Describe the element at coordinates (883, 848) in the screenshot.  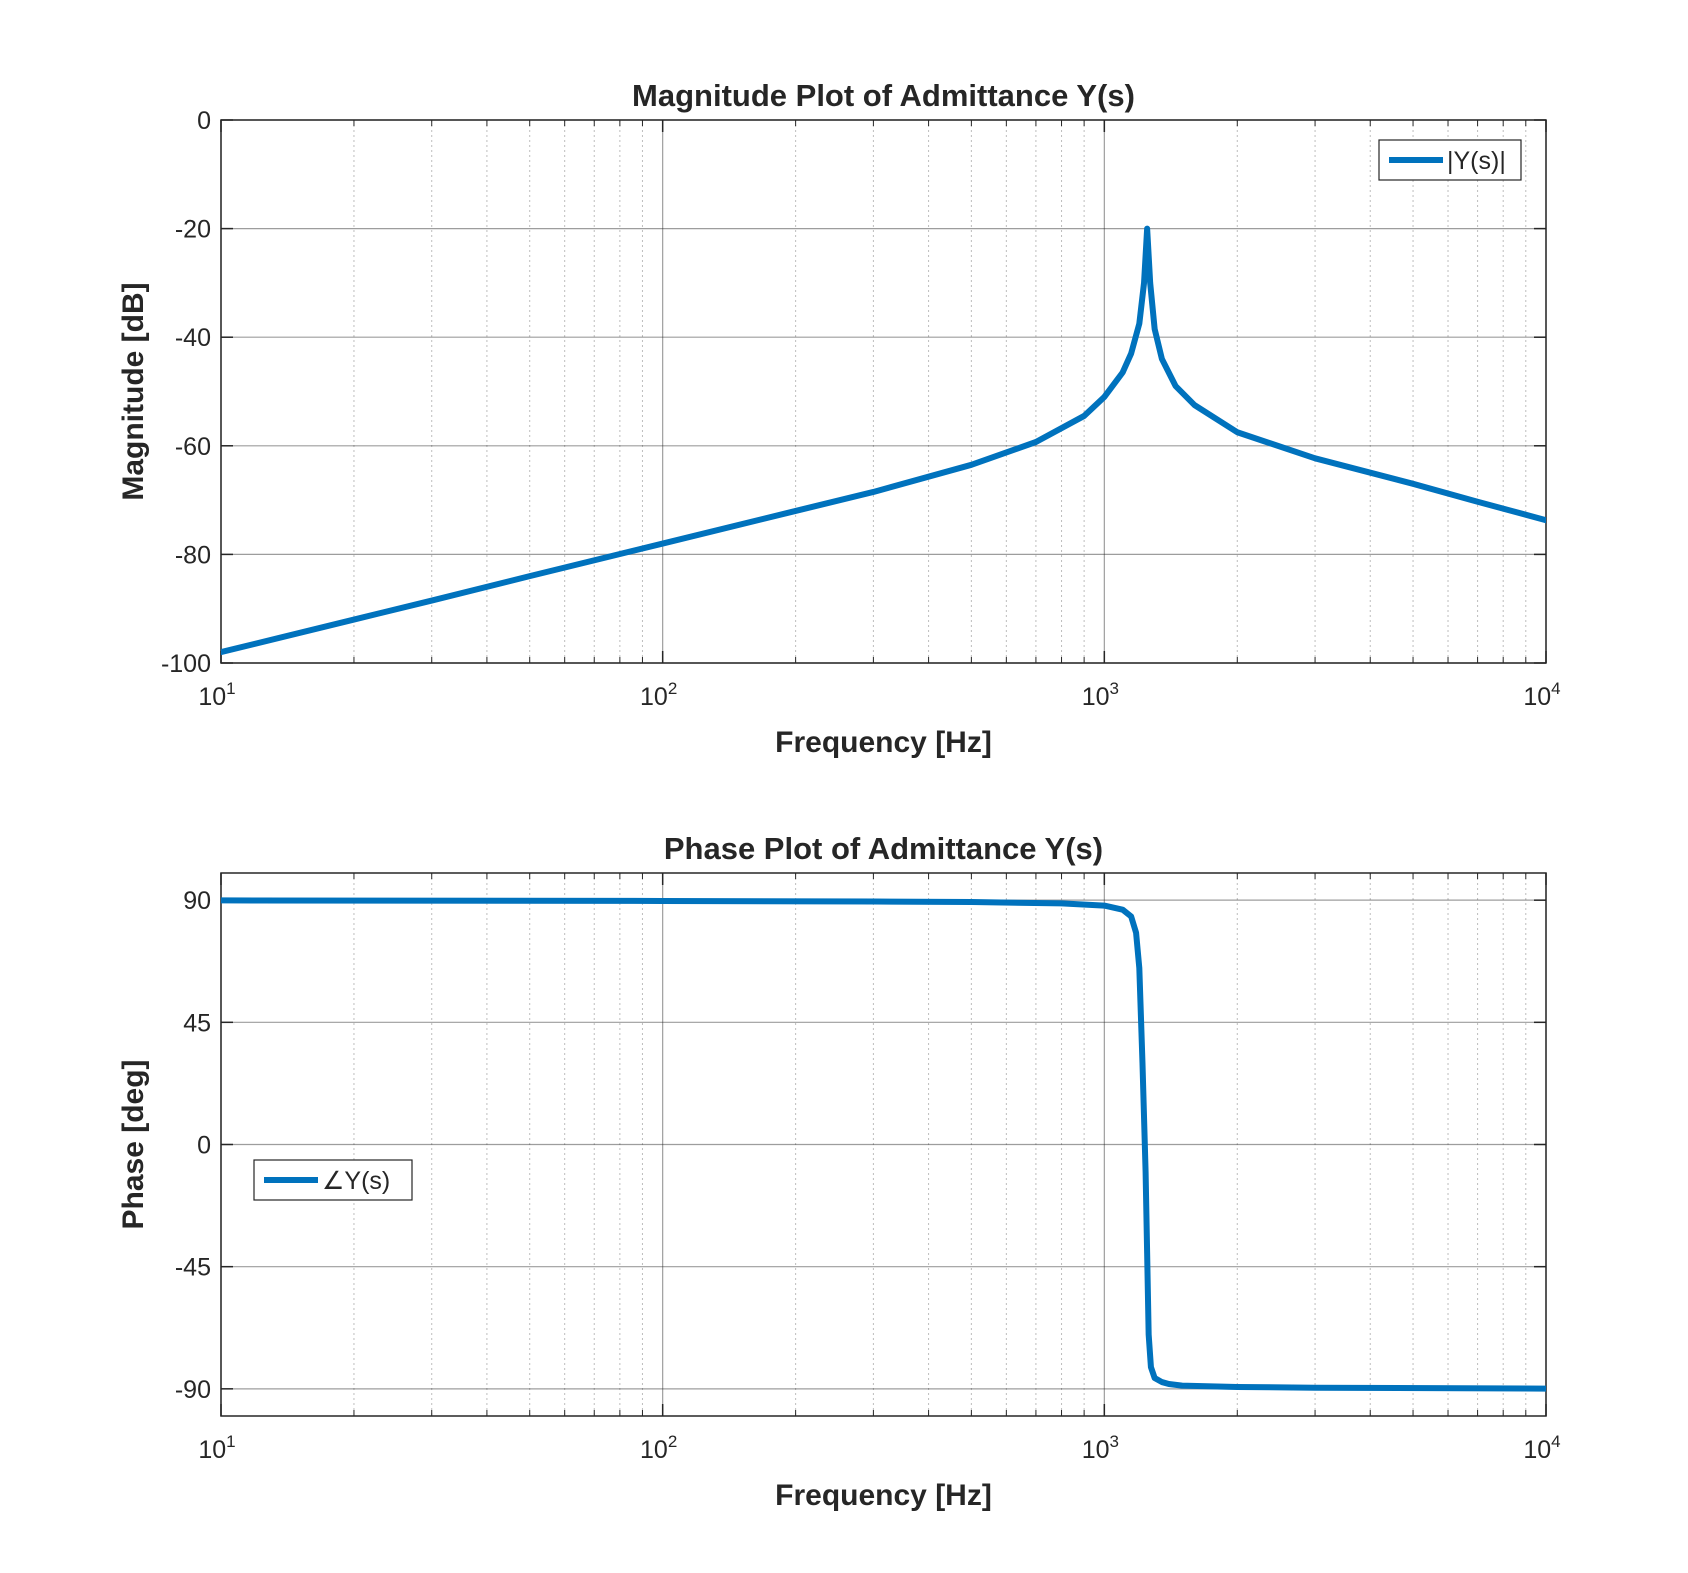
I see `phase-title: Phase Plot of Admittance Y(s)` at that location.